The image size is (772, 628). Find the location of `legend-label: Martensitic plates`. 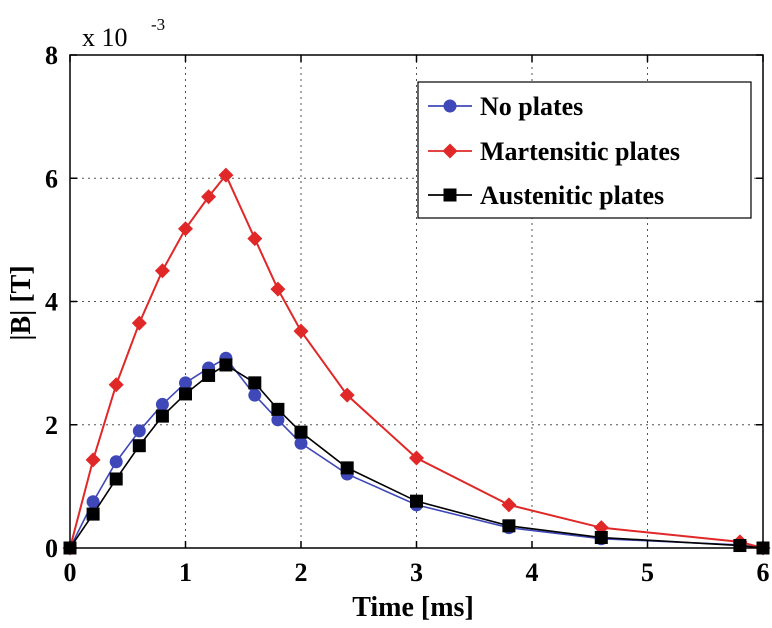

legend-label: Martensitic plates is located at coordinates (580, 151).